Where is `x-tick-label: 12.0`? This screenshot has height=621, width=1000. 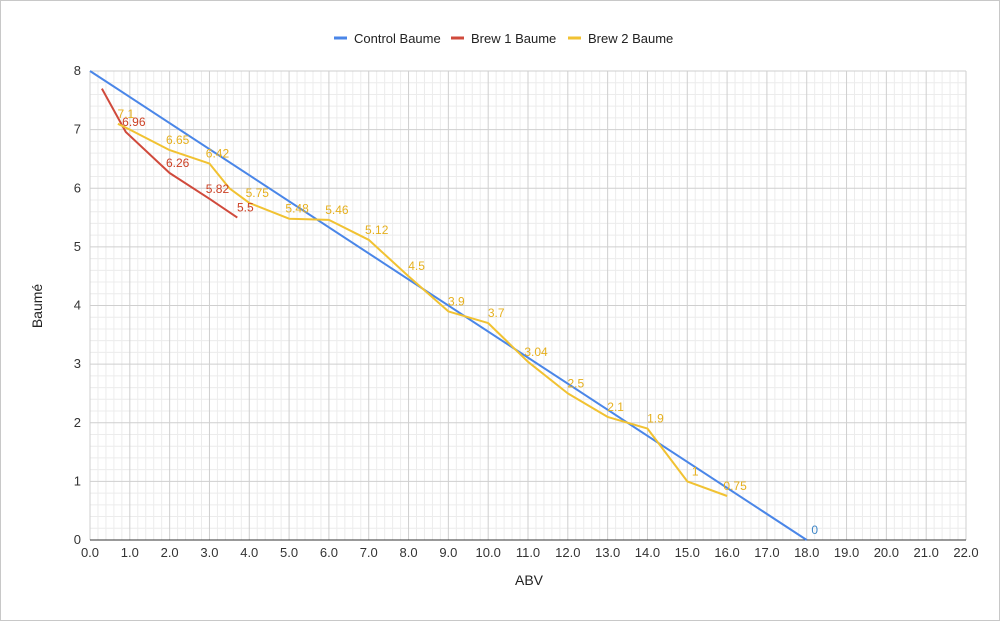 x-tick-label: 12.0 is located at coordinates (567, 552).